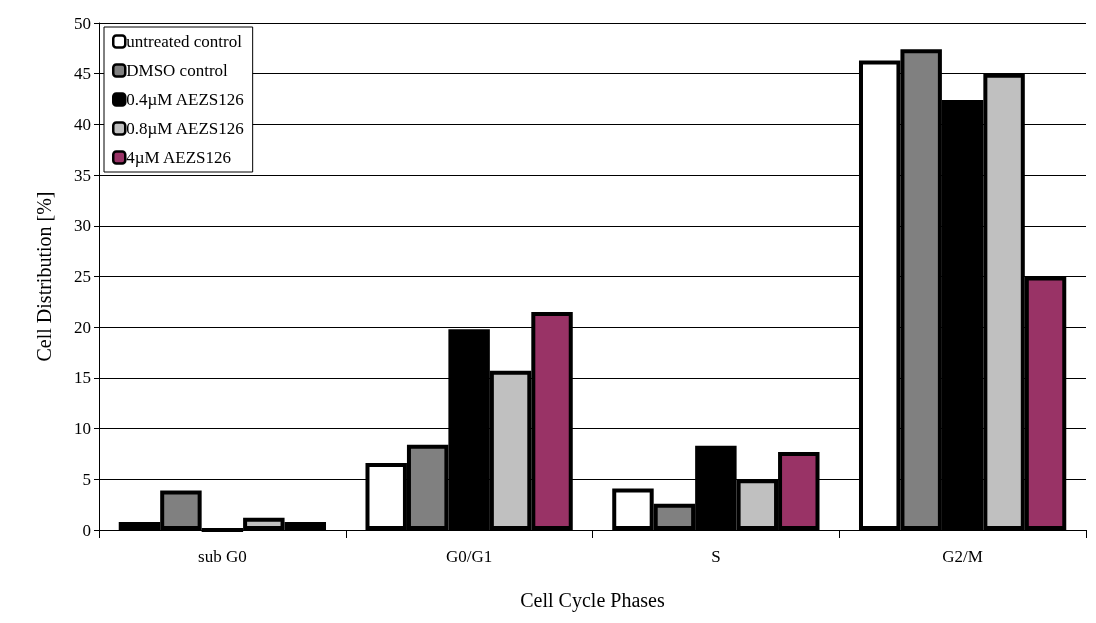 This screenshot has height=623, width=1096. Describe the element at coordinates (82, 175) in the screenshot. I see `y-tick-label: 35` at that location.